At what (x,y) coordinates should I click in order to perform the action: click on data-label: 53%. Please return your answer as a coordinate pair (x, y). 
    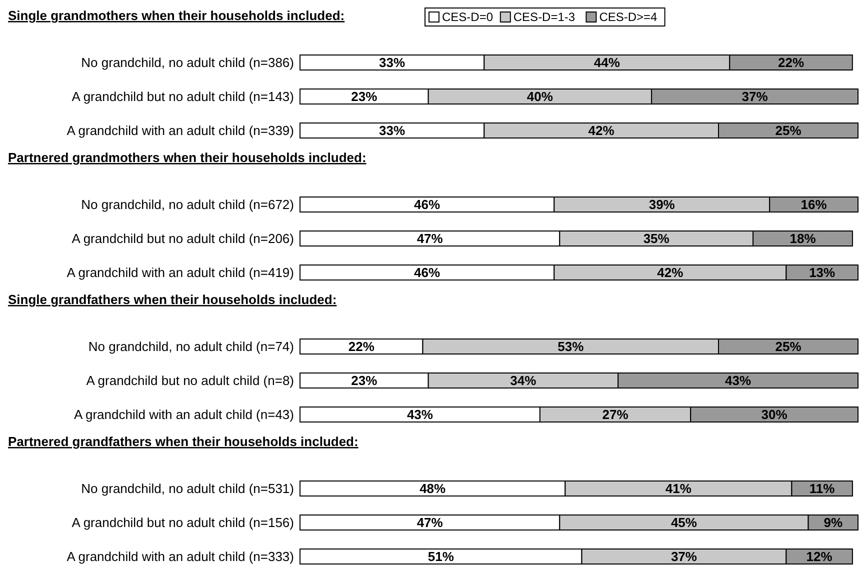
    Looking at the image, I should click on (571, 346).